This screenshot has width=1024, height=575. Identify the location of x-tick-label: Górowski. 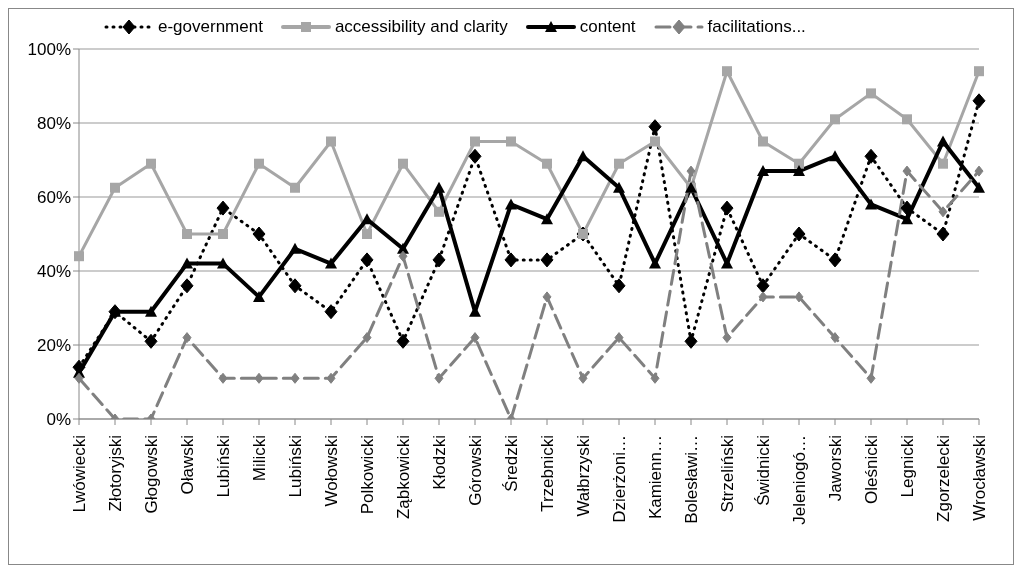
(475, 470).